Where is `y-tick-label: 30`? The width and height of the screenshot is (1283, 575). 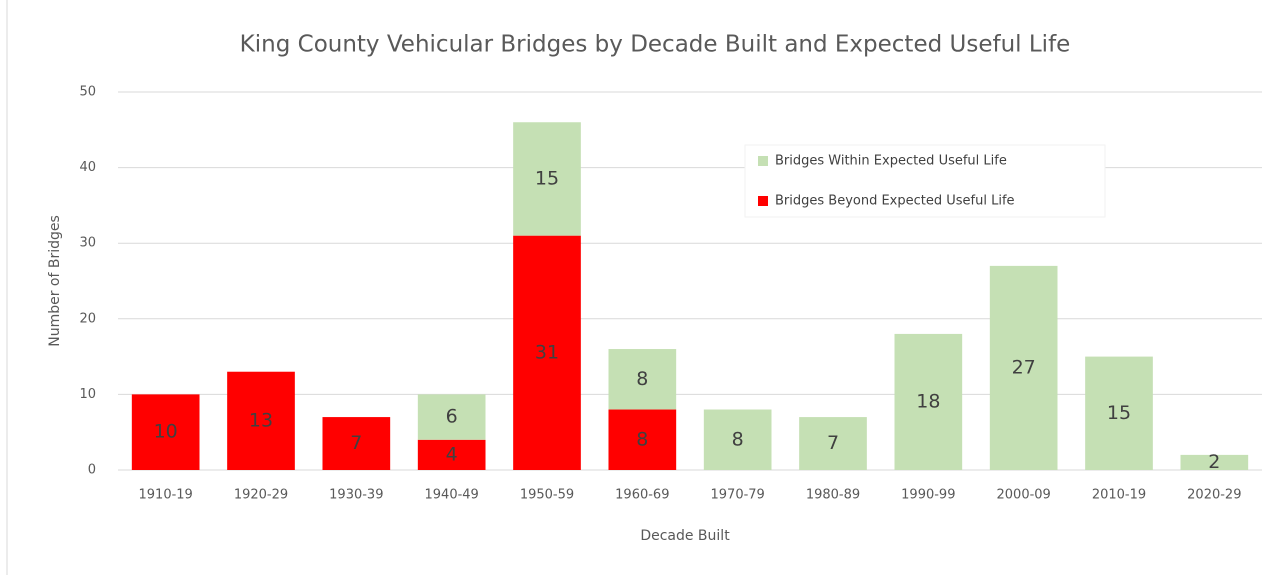
y-tick-label: 30 is located at coordinates (87, 243).